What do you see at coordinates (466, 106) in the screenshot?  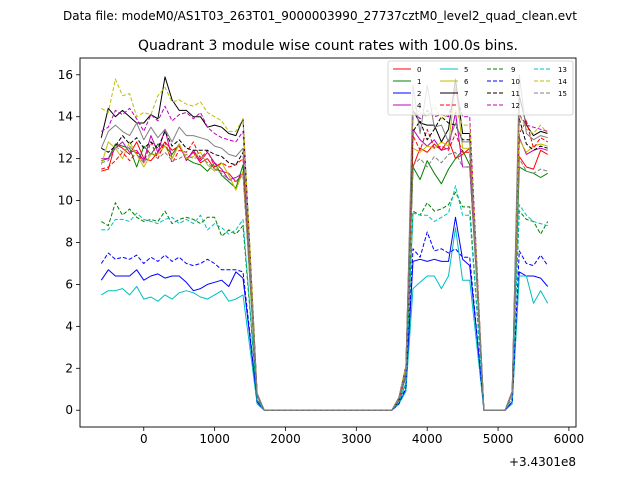 I see `legend-label-8: 8` at bounding box center [466, 106].